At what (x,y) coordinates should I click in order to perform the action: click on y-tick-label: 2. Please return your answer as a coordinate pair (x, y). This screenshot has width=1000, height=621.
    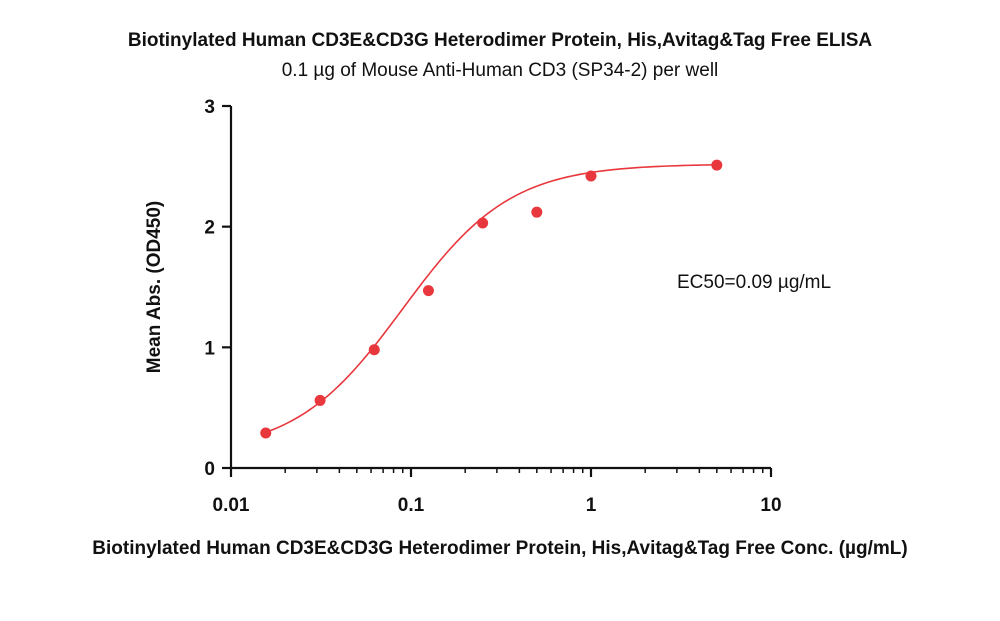
    Looking at the image, I should click on (209, 228).